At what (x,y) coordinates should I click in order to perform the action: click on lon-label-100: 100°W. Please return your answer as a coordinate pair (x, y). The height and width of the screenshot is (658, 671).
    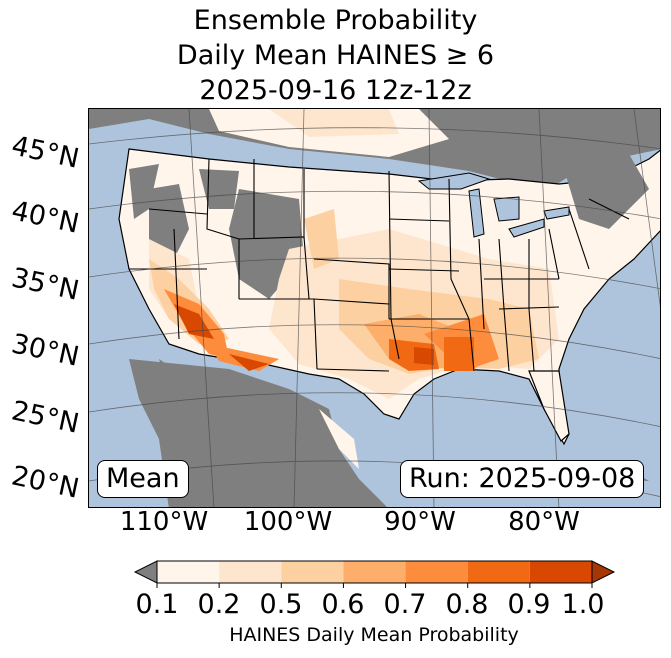
    Looking at the image, I should click on (288, 522).